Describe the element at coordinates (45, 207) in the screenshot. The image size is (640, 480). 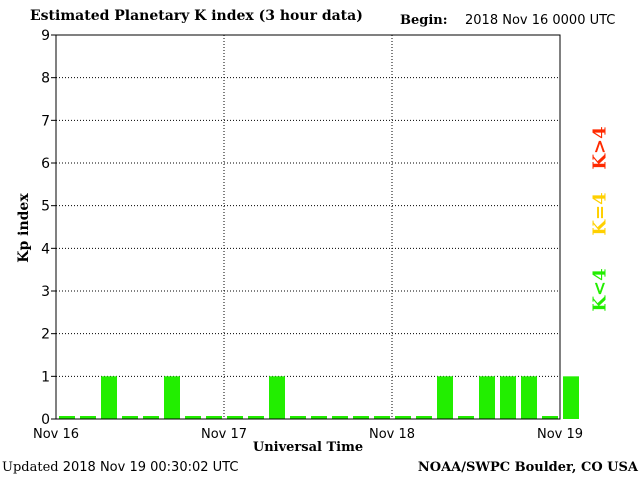
I see `y-tick-label: 5` at that location.